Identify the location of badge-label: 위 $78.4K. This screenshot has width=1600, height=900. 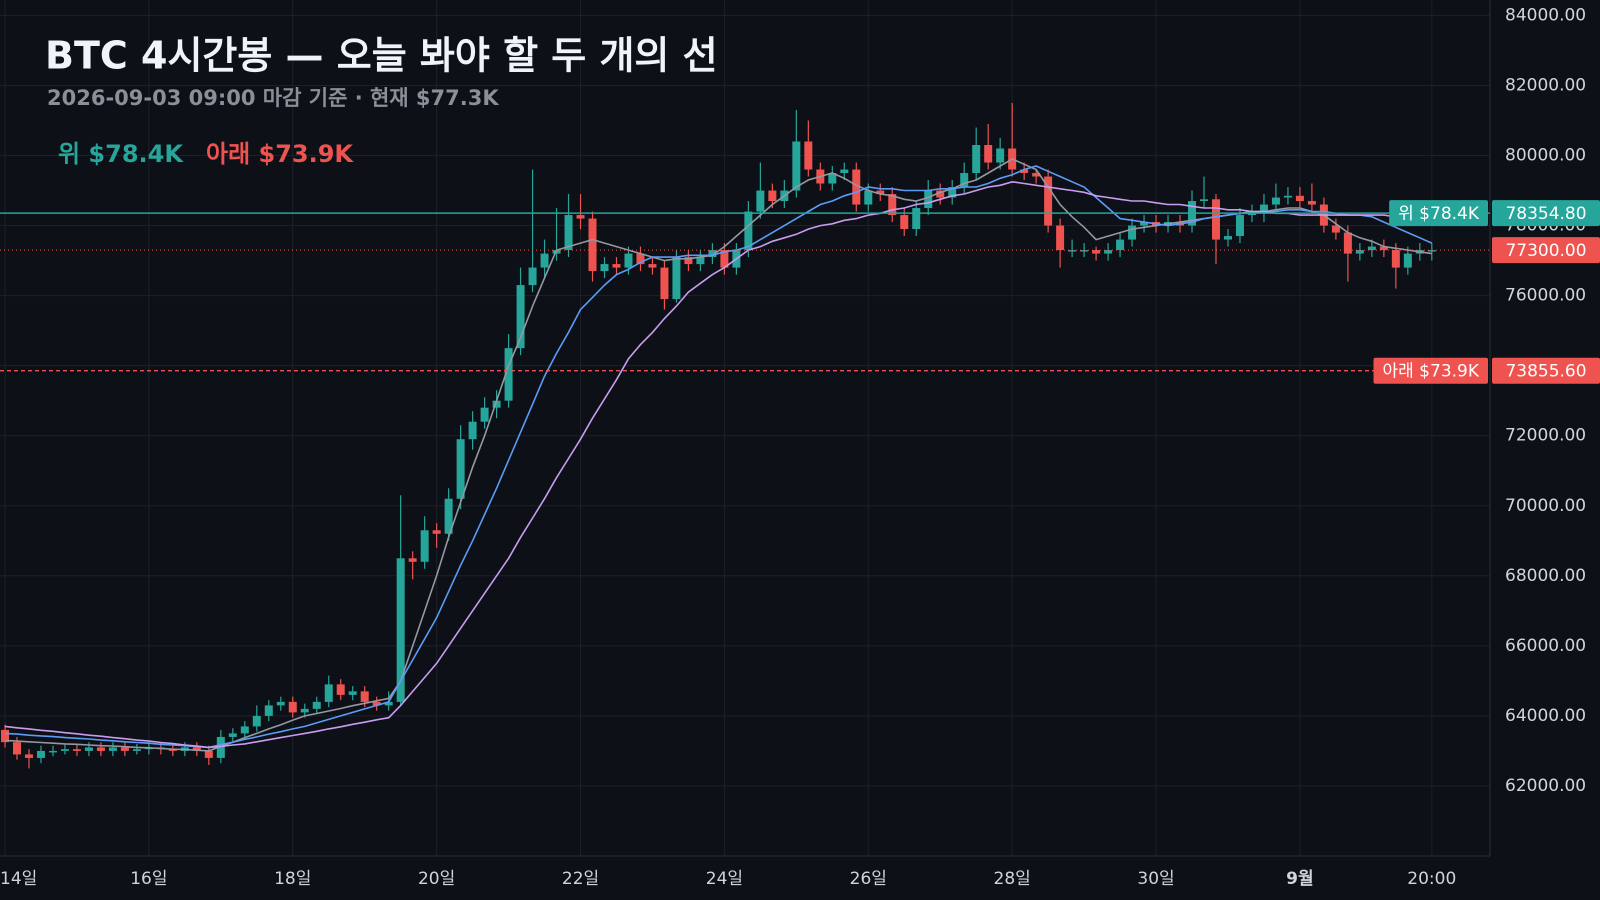
(1439, 214).